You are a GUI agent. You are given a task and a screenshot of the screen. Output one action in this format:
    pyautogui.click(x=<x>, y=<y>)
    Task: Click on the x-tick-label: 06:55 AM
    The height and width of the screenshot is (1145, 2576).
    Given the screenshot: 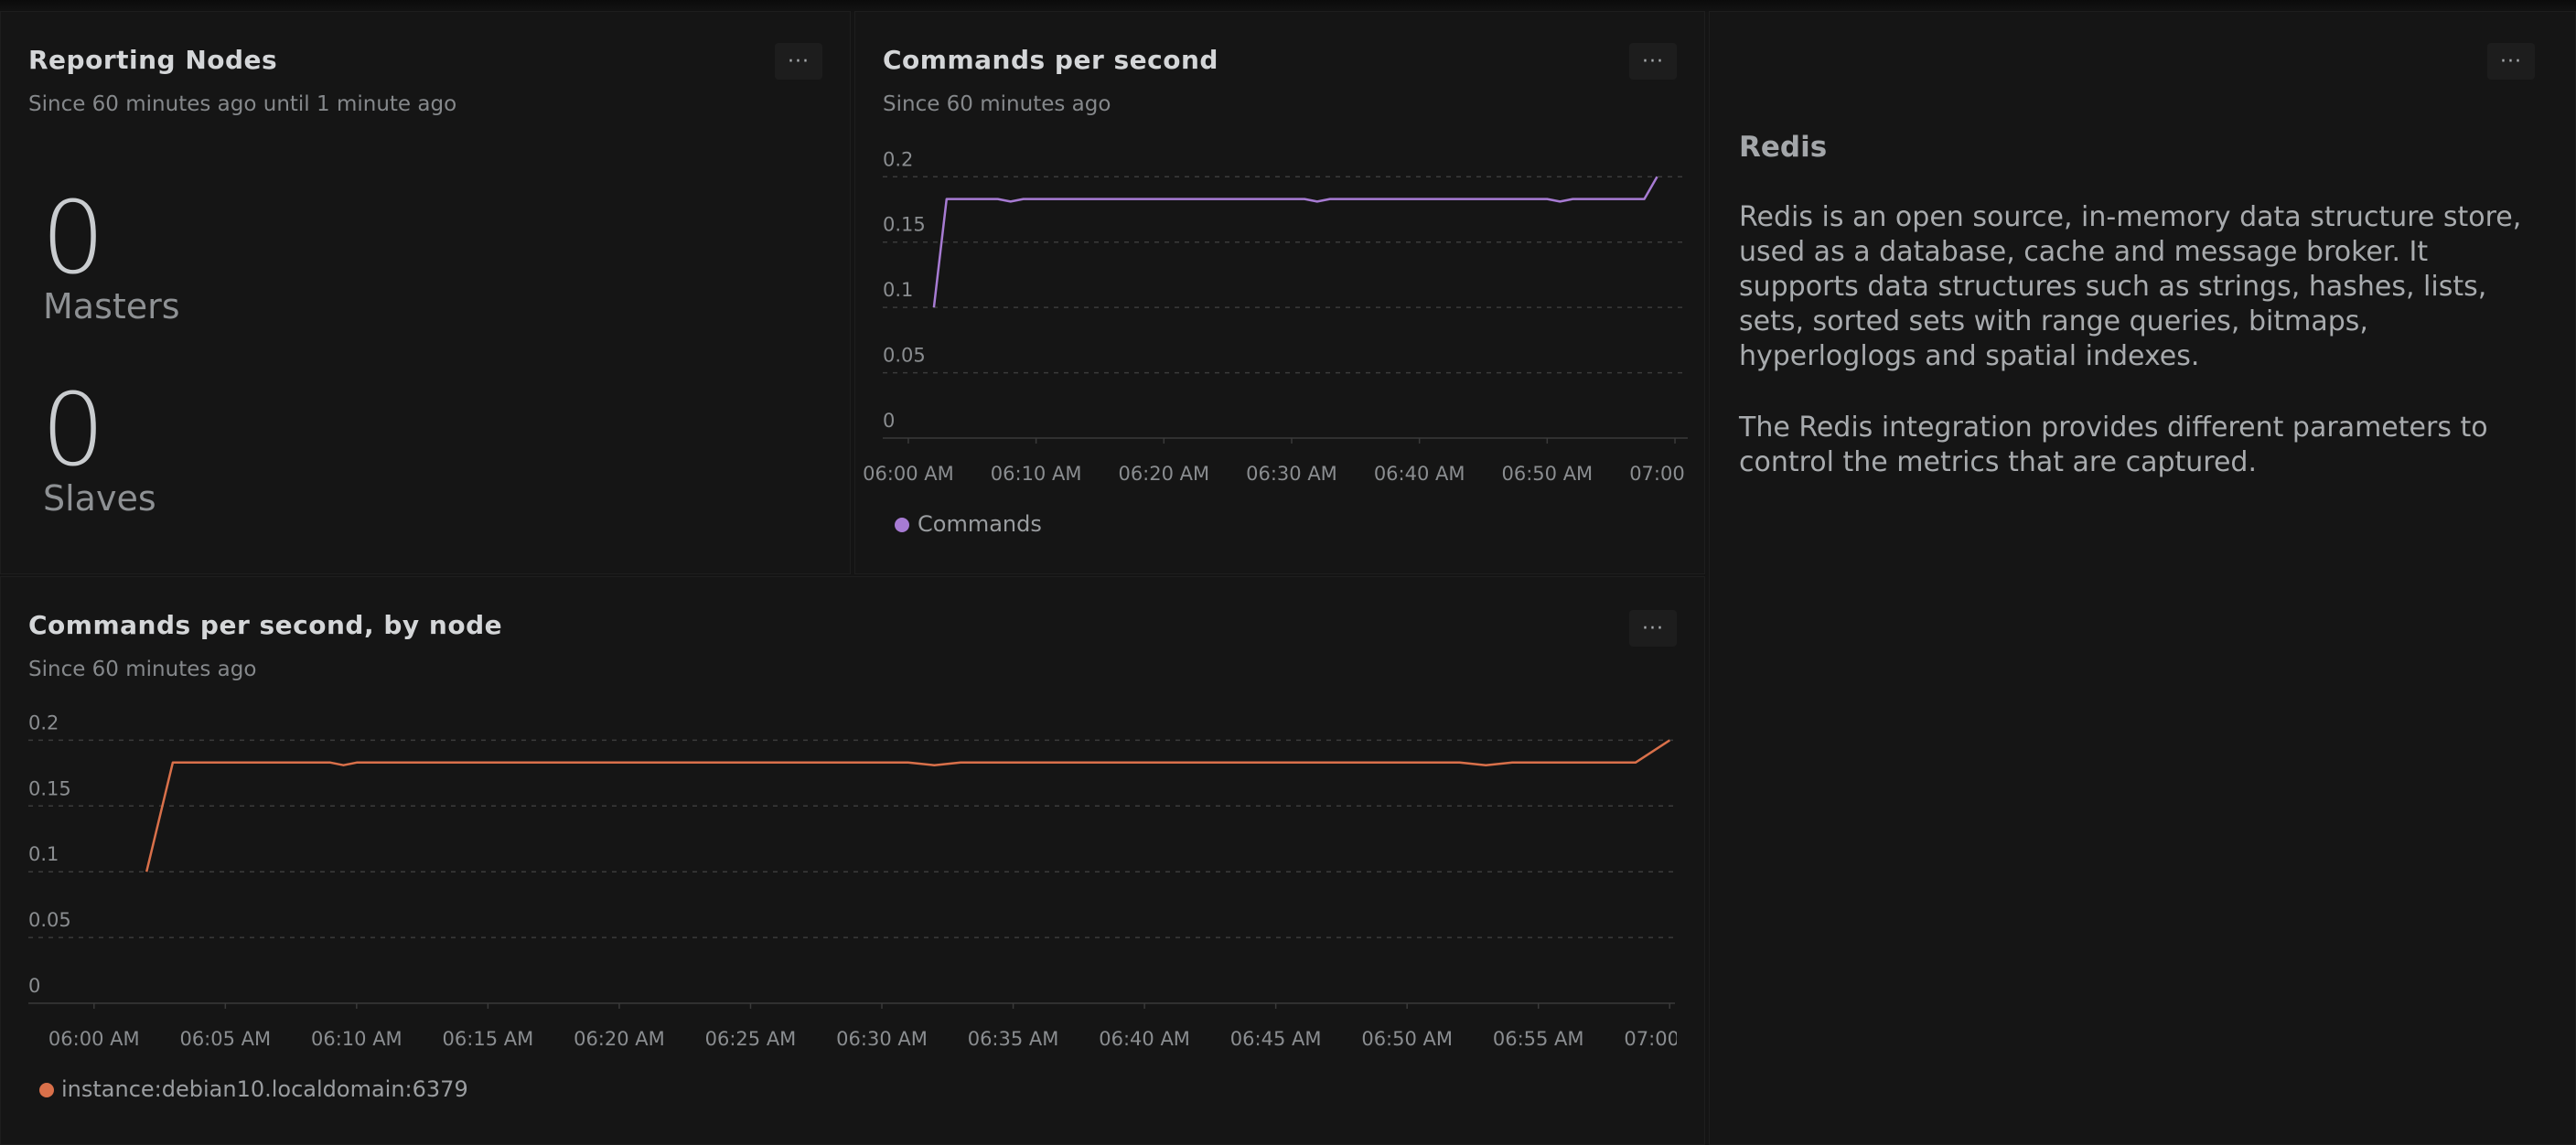 What is the action you would take?
    pyautogui.click(x=1539, y=1039)
    